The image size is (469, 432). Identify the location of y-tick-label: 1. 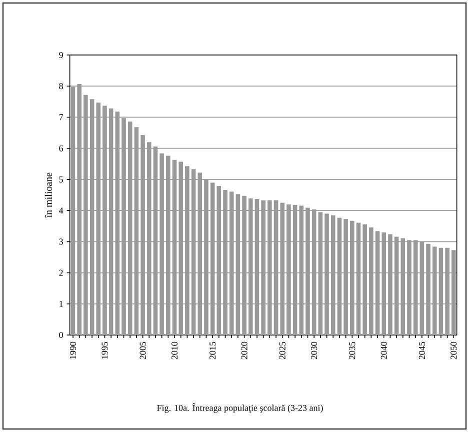
(61, 303).